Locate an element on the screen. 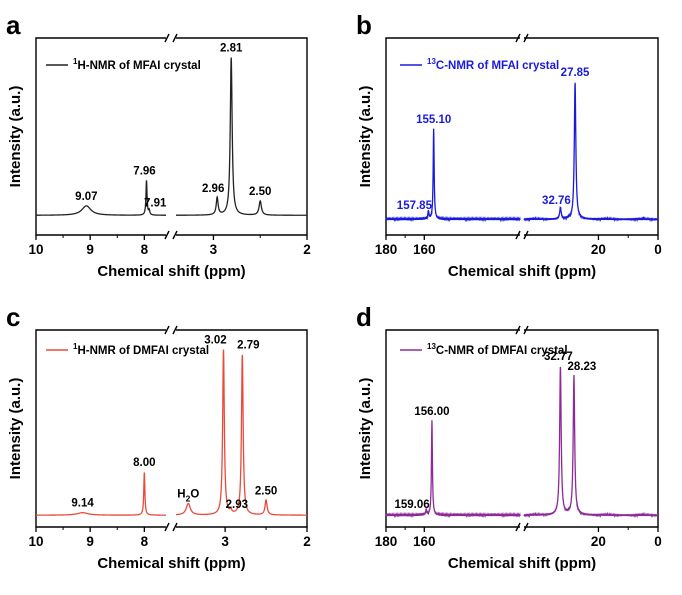 This screenshot has width=682, height=595. peak-label: 32.76 is located at coordinates (556, 201).